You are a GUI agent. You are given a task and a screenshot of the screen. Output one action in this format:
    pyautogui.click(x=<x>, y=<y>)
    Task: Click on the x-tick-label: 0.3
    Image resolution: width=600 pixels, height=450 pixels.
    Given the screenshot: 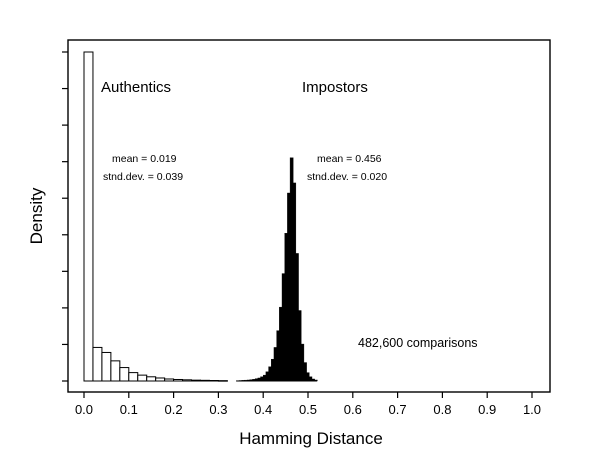 What is the action you would take?
    pyautogui.click(x=218, y=409)
    